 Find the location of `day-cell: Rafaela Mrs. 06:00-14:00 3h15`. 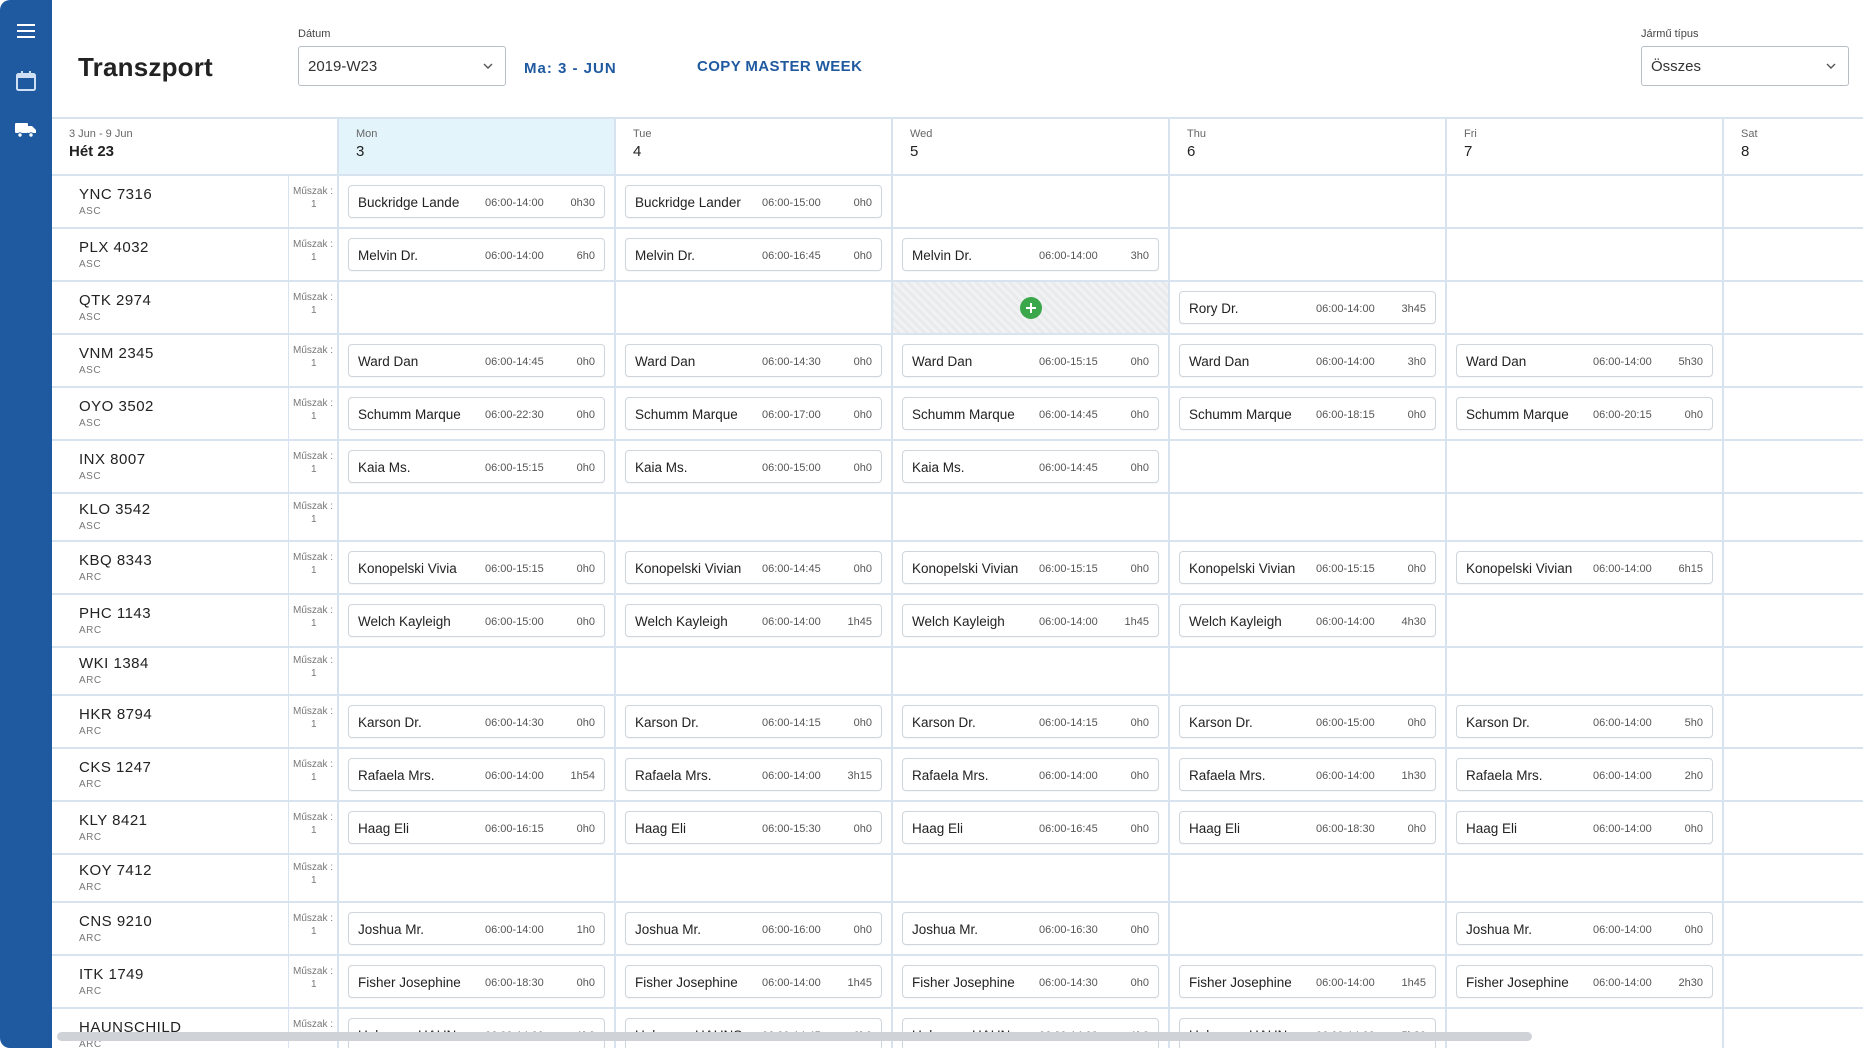

day-cell: Rafaela Mrs. 06:00-14:00 3h15 is located at coordinates (754, 774).